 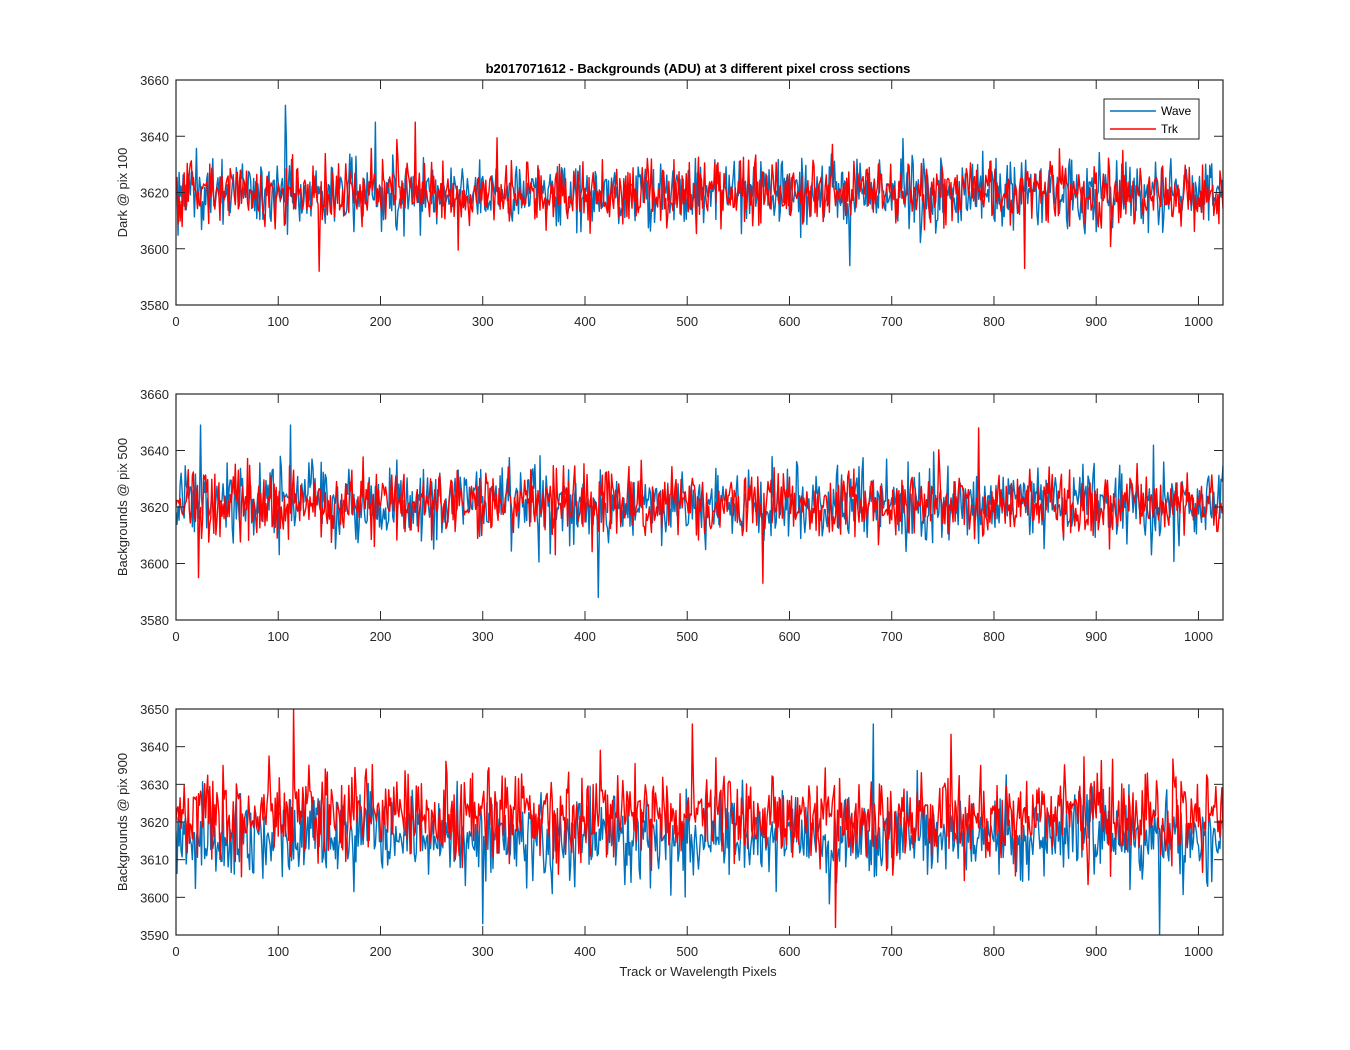 What do you see at coordinates (154, 709) in the screenshot?
I see `y-tick-label: 3650` at bounding box center [154, 709].